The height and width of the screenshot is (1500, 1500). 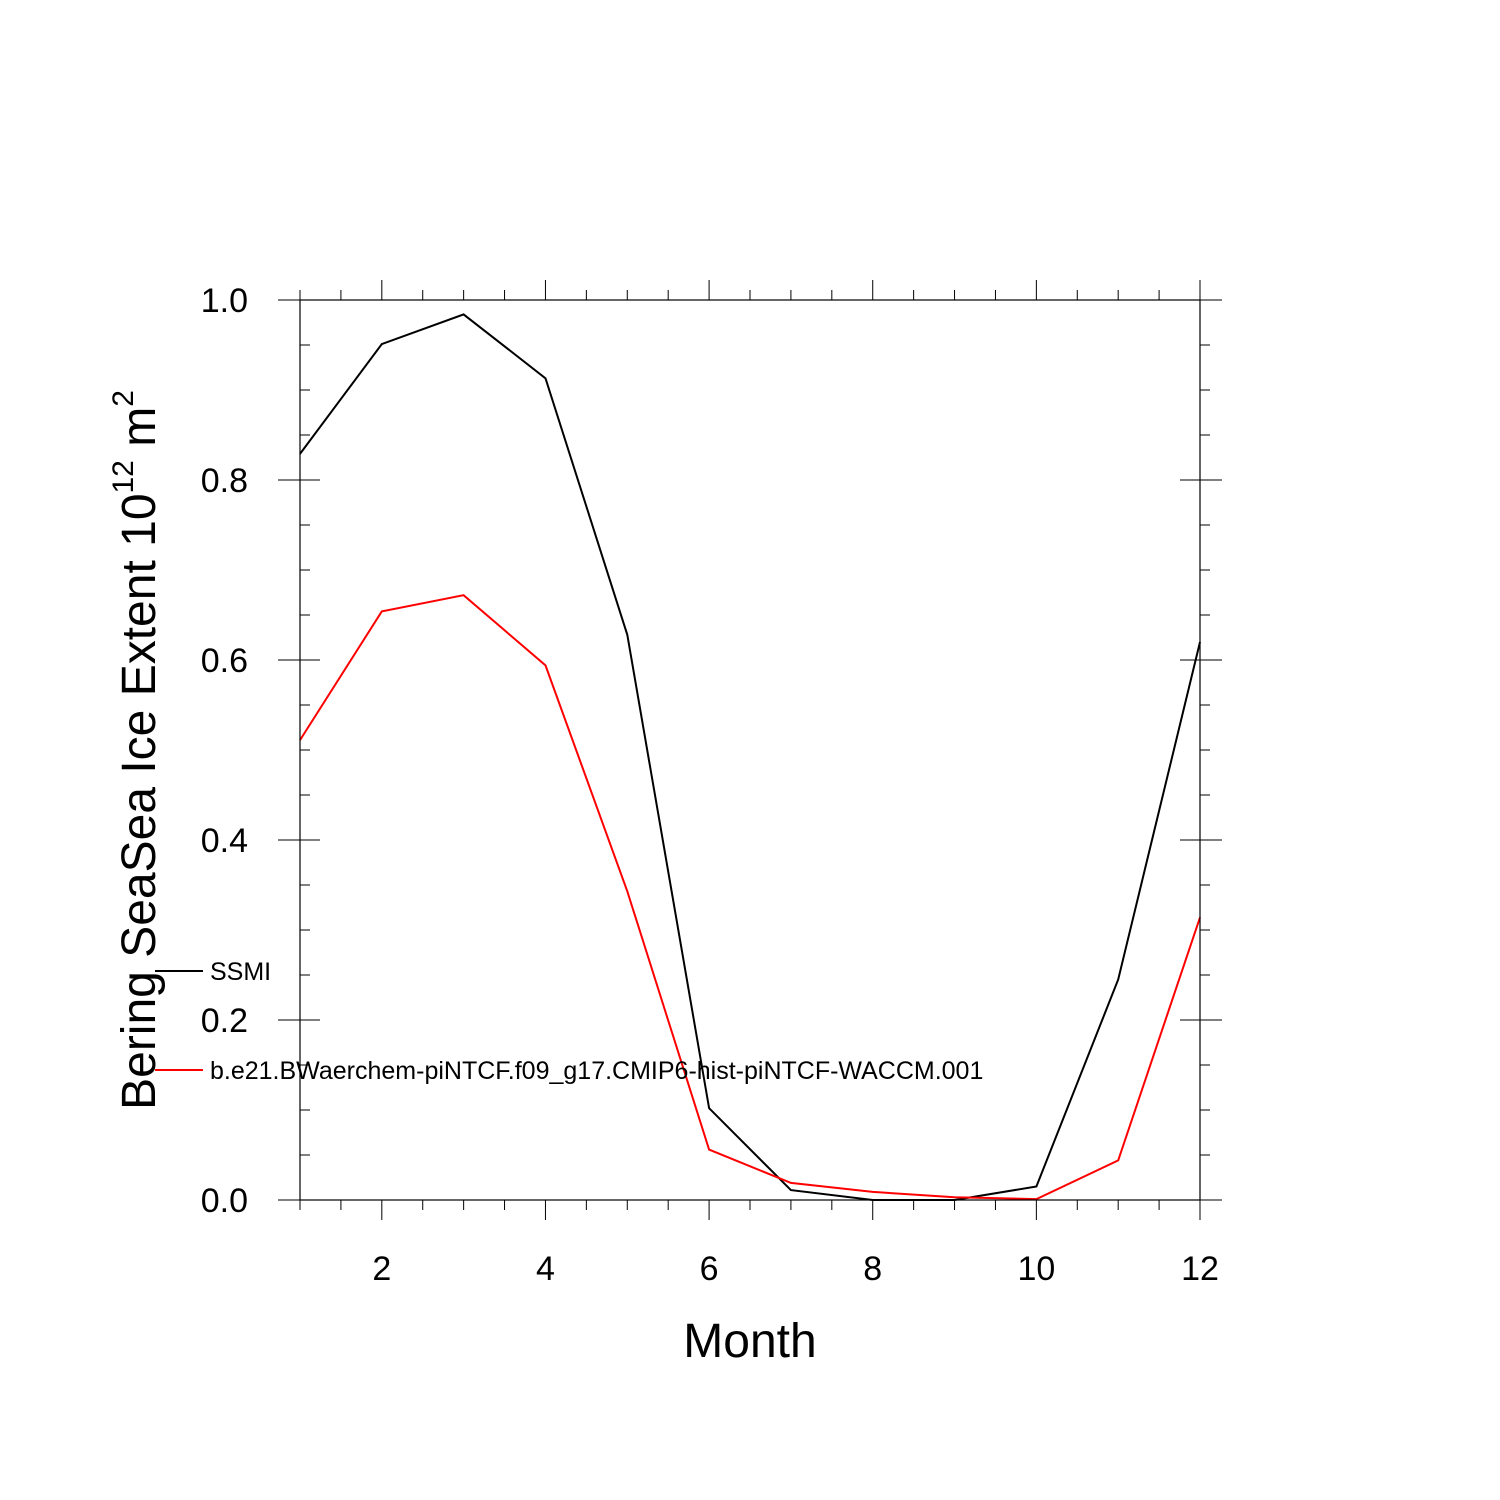 What do you see at coordinates (749, 1341) in the screenshot?
I see `x-axis-title: Month` at bounding box center [749, 1341].